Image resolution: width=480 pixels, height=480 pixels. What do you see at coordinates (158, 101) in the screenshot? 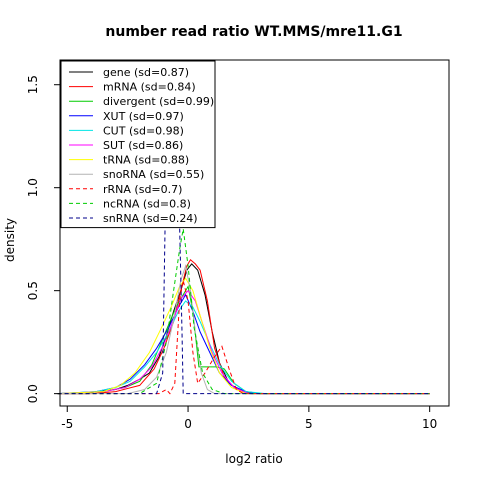
I see `legend-label: divergent (sd=0.99)` at bounding box center [158, 101].